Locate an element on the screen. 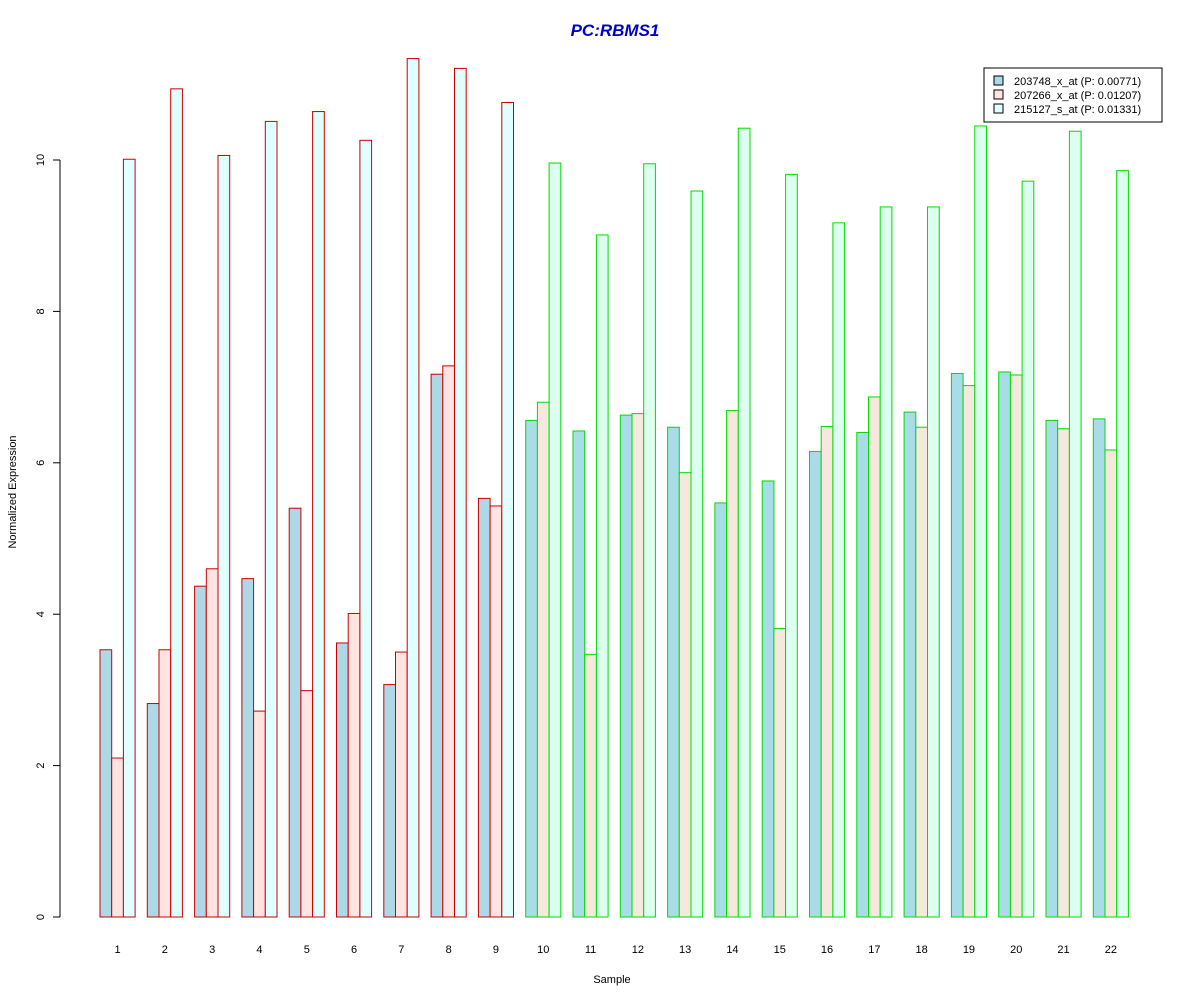  y-tick-label: 2 is located at coordinates (41, 766).